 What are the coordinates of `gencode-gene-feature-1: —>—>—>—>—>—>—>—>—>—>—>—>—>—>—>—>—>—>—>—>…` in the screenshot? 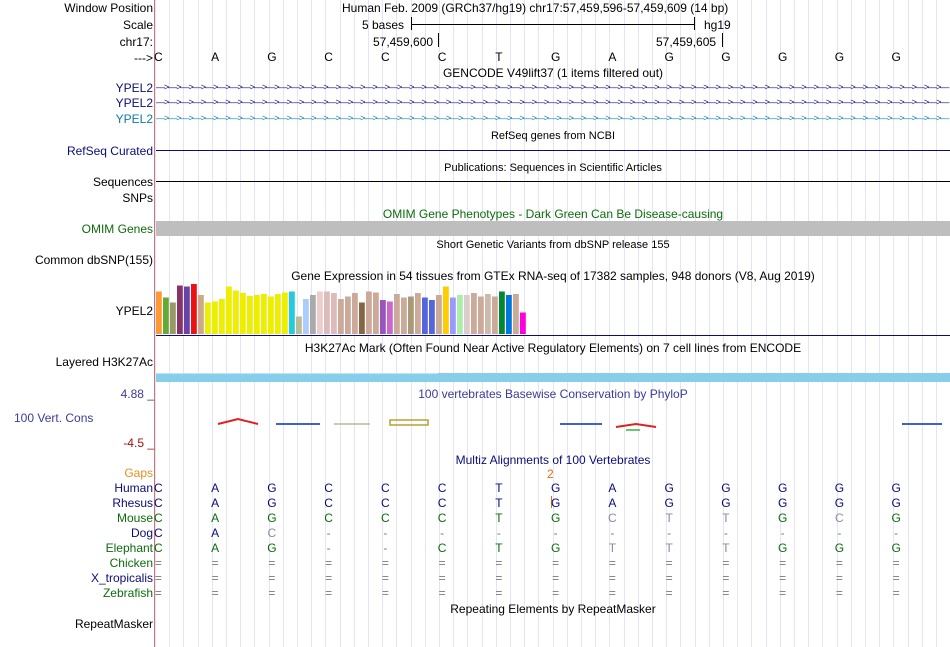 It's located at (552, 87).